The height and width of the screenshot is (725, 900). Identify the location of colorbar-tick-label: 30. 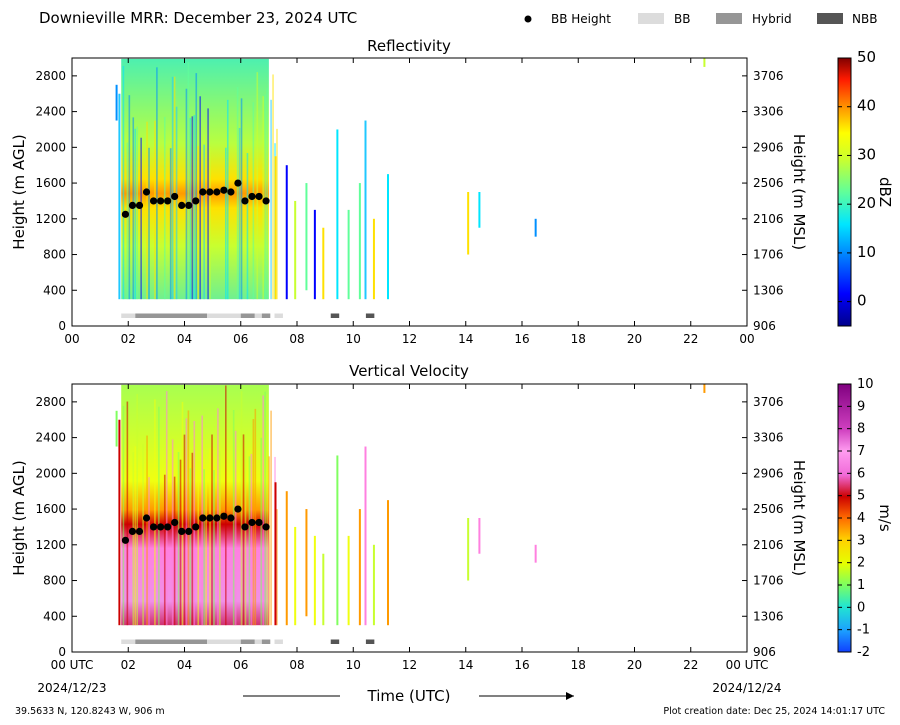
(866, 154).